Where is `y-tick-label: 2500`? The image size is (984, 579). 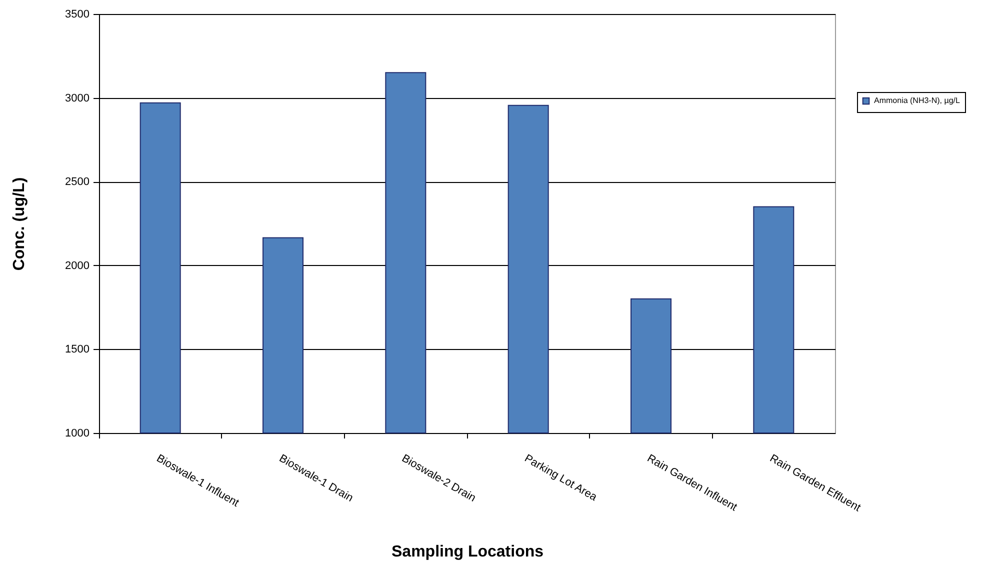
y-tick-label: 2500 is located at coordinates (77, 182).